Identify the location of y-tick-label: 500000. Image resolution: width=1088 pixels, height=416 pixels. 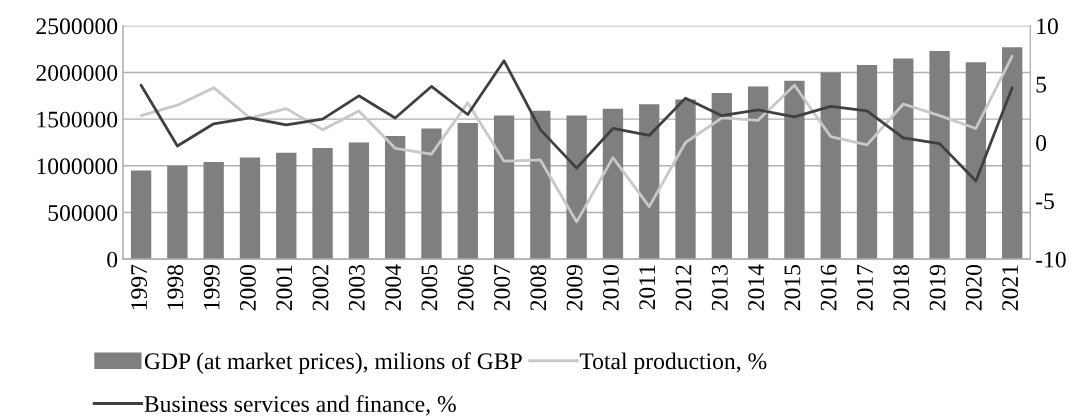
(83, 212).